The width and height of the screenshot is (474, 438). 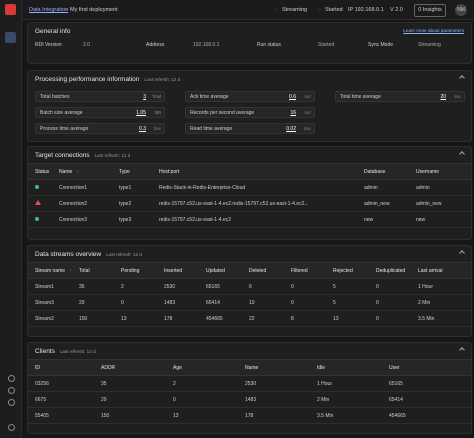 I want to click on version: V 2.0, so click(x=396, y=10).